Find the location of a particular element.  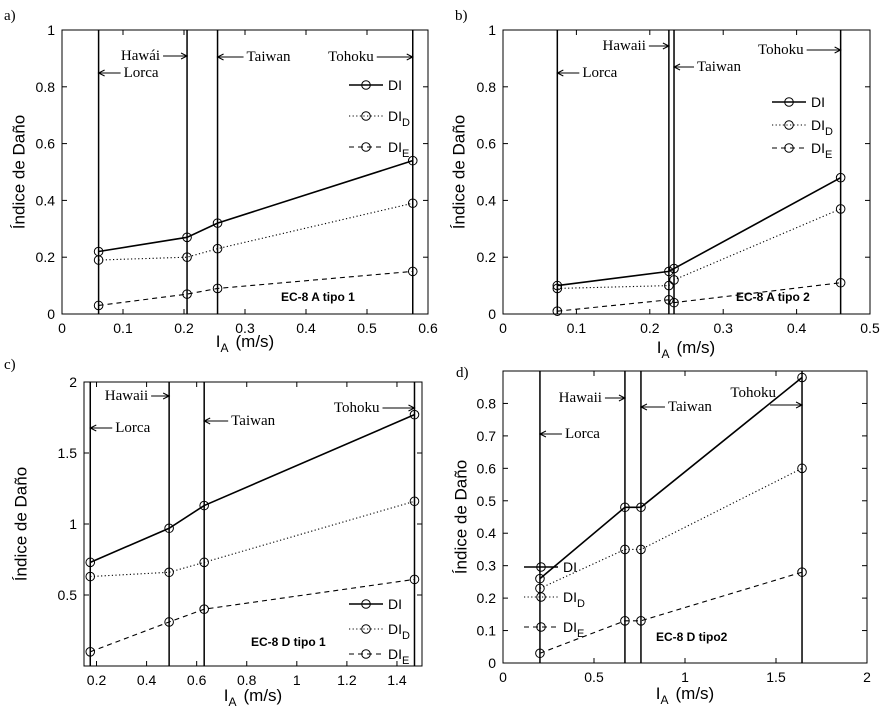

panel-d-legend-marker-di-d is located at coordinates (541, 597).